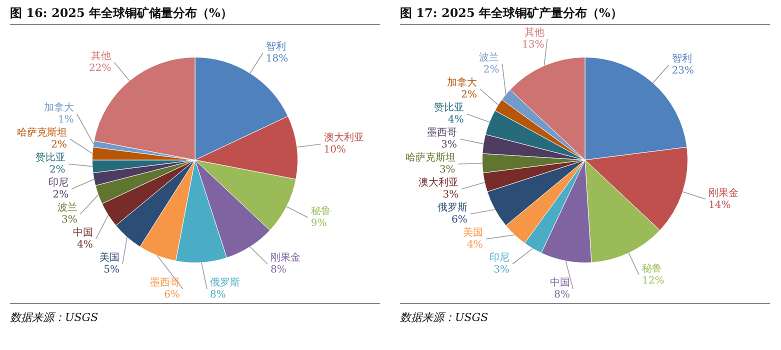 This screenshot has width=781, height=350. I want to click on data-label: 1%, so click(66, 120).